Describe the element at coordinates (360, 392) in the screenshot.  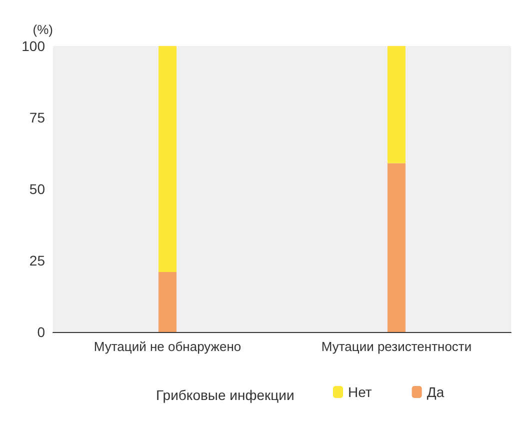
I see `legend-label: Нет` at that location.